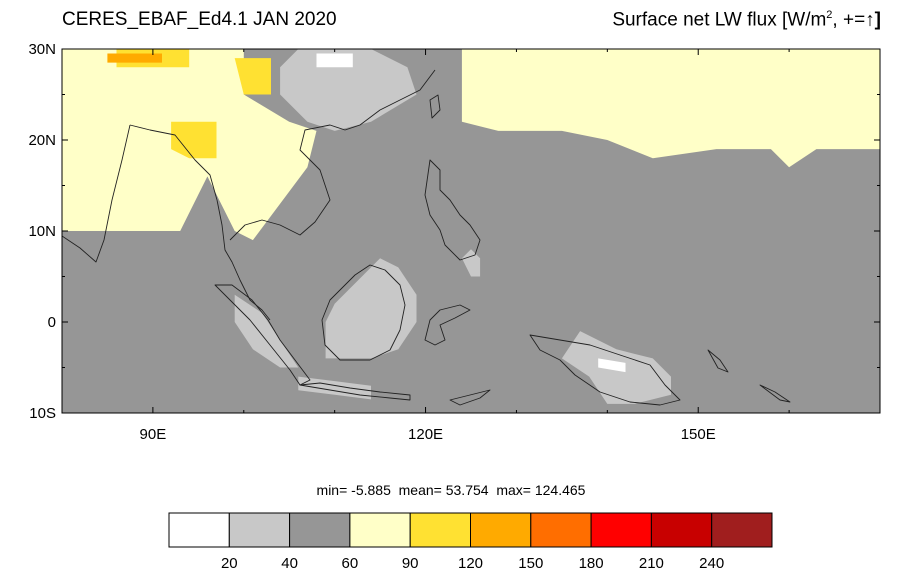 The height and width of the screenshot is (577, 902). What do you see at coordinates (42, 49) in the screenshot?
I see `lat-tick-label: 30N` at bounding box center [42, 49].